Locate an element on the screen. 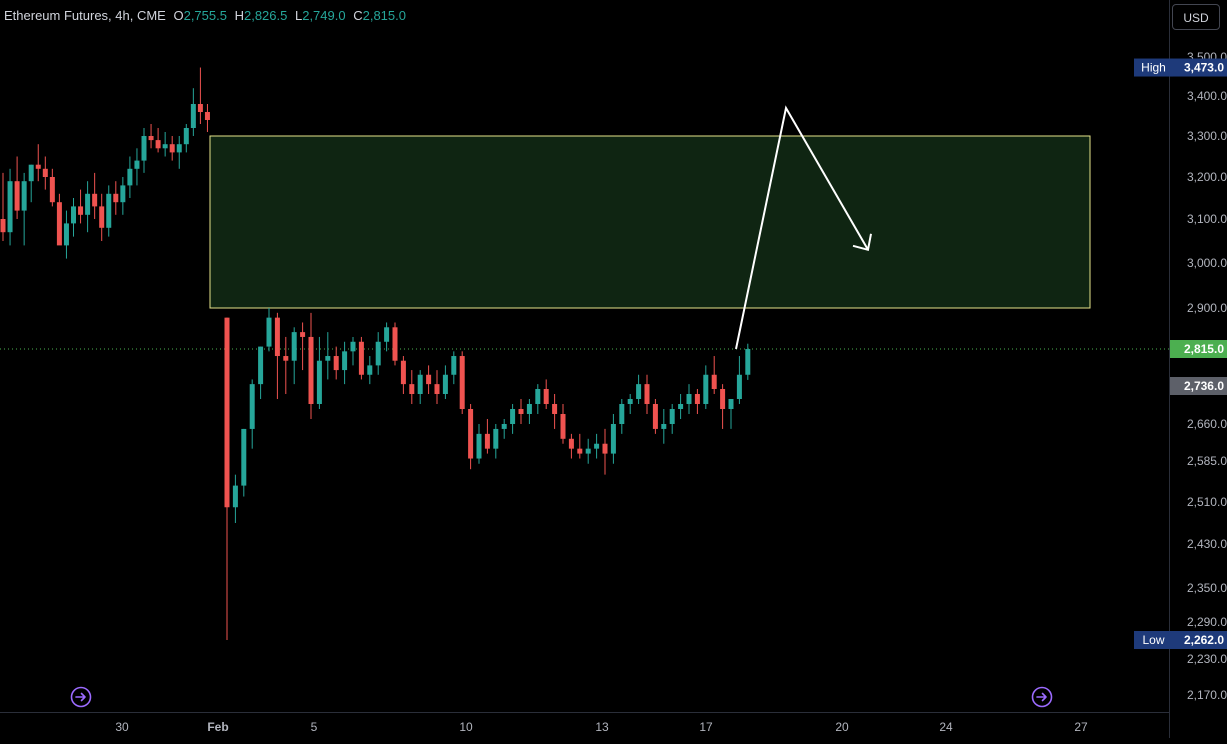 This screenshot has height=744, width=1227. high-value: 2,826.5 is located at coordinates (265, 15).